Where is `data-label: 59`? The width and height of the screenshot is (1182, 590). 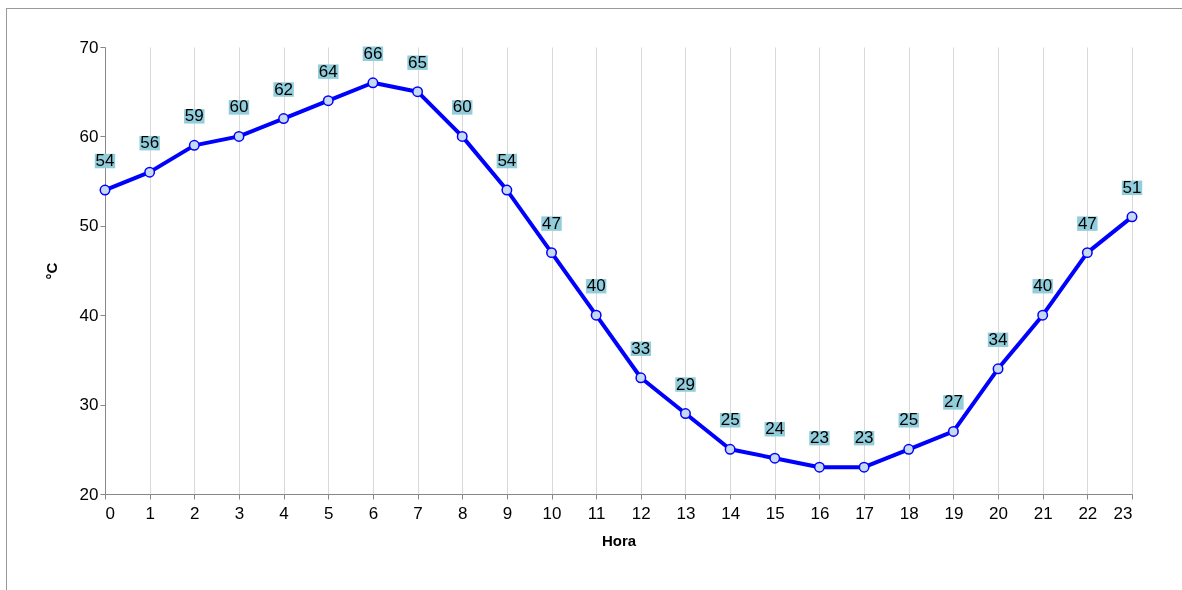
data-label: 59 is located at coordinates (194, 116).